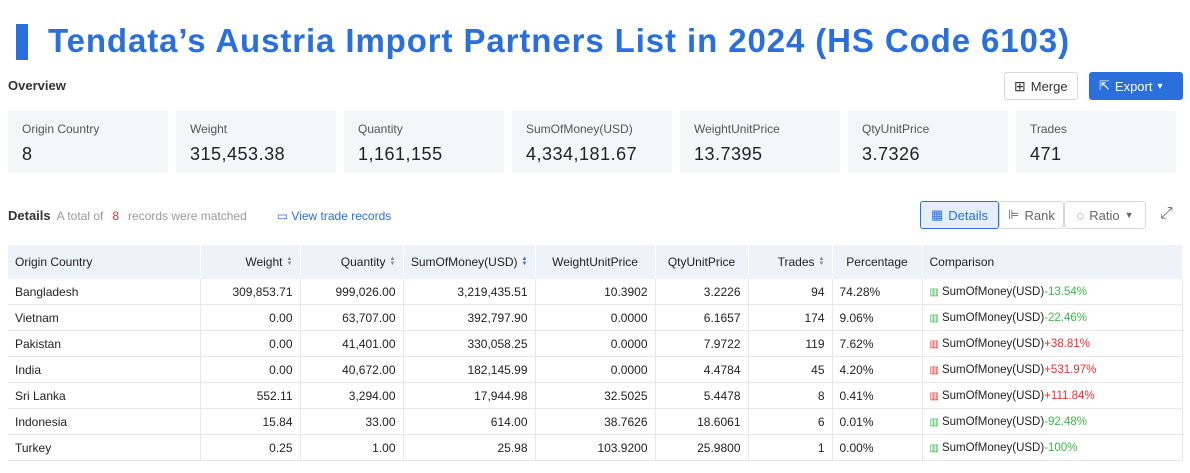  I want to click on link-text: View trade records, so click(341, 216).